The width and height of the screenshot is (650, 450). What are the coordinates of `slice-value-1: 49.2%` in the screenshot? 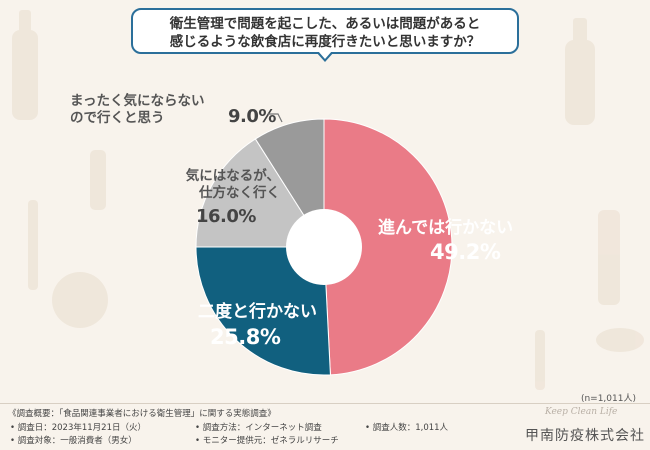 It's located at (465, 252).